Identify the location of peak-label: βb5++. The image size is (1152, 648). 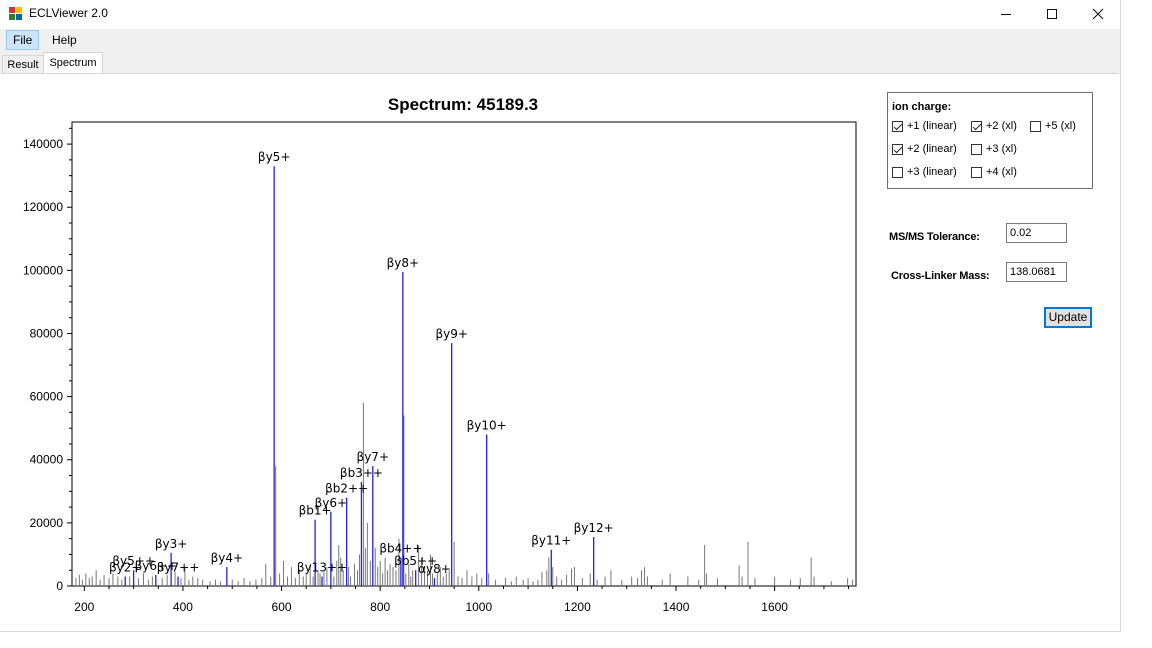
(415, 561).